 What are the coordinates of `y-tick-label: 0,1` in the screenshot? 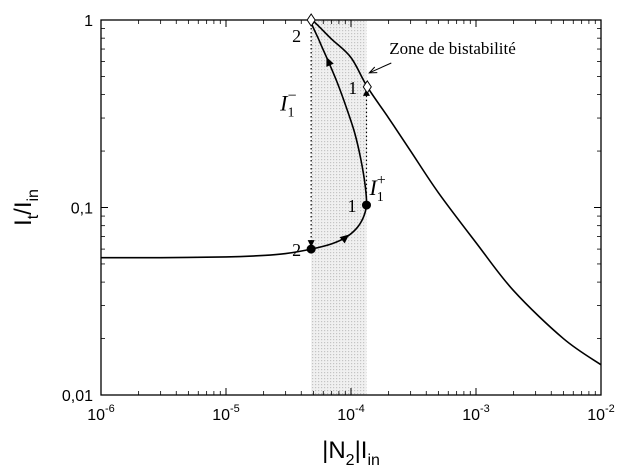 It's located at (82, 209).